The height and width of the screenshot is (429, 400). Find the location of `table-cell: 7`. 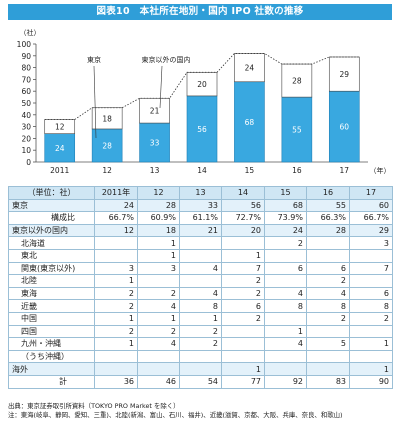

table-cell: 7 is located at coordinates (371, 268).